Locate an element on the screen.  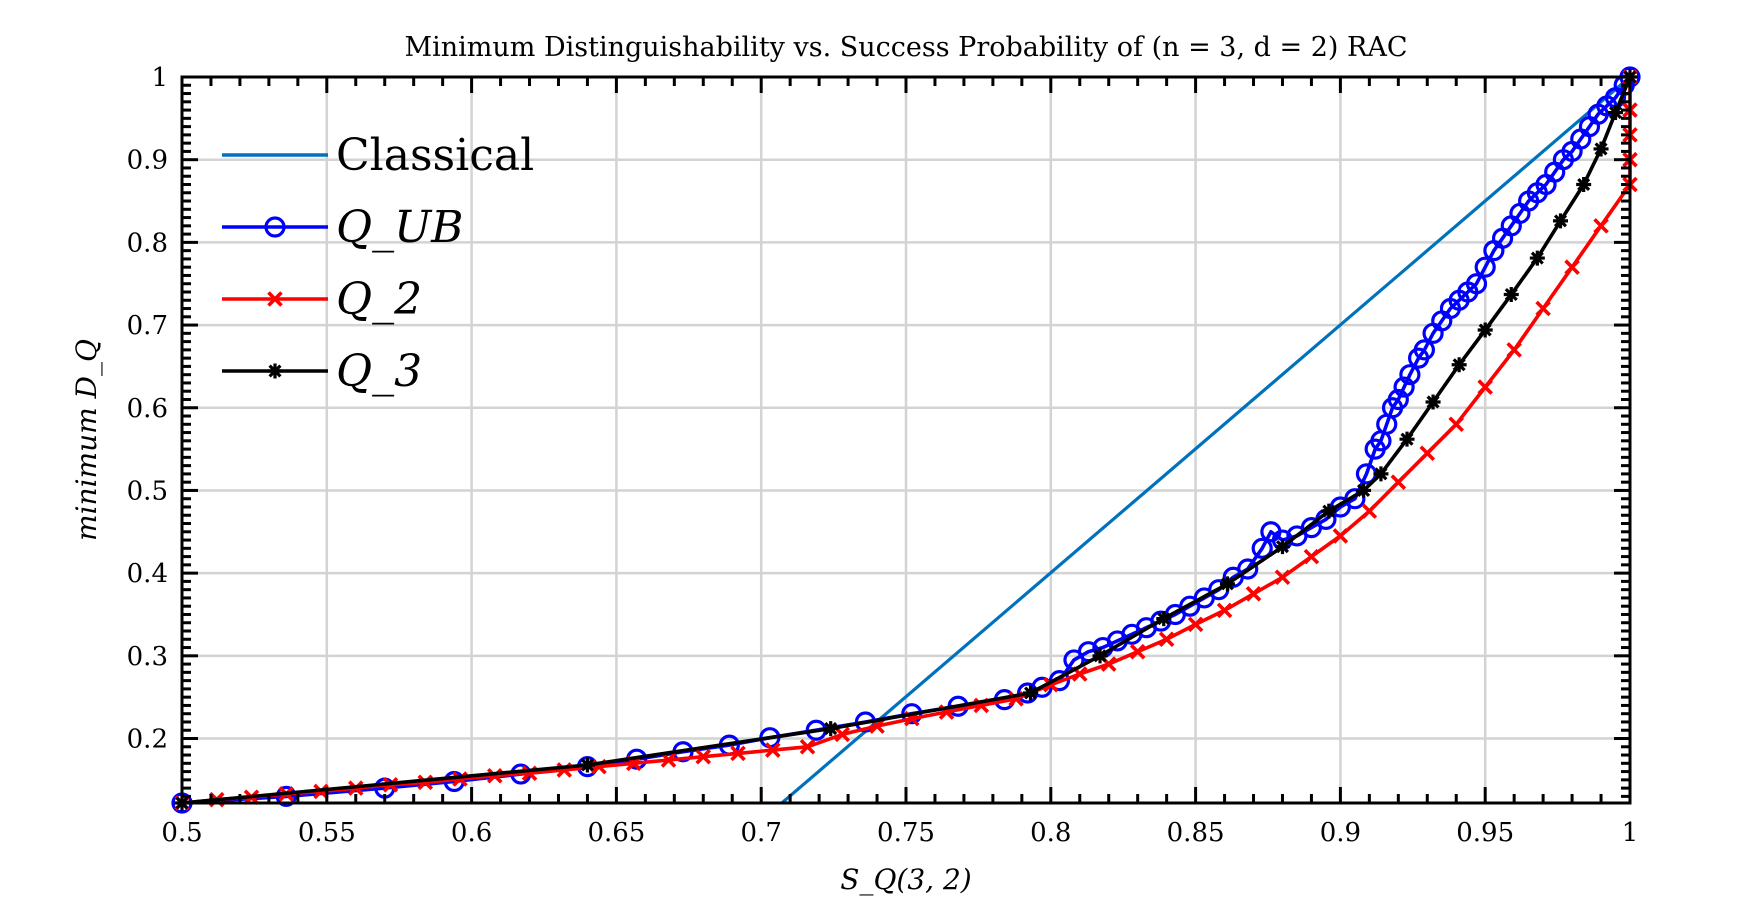
legend-marker-q2 is located at coordinates (275, 299).